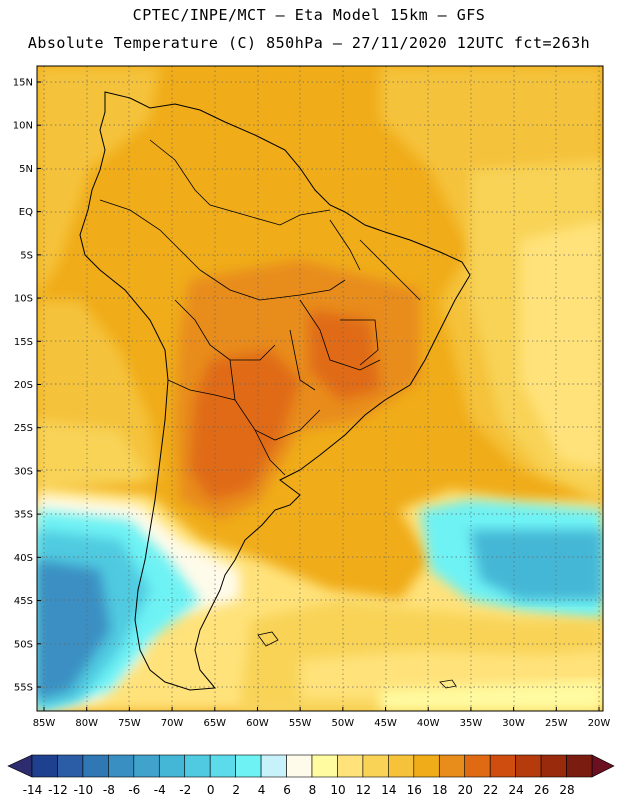 The width and height of the screenshot is (618, 800). What do you see at coordinates (33, 790) in the screenshot?
I see `colorbar-label: -14` at bounding box center [33, 790].